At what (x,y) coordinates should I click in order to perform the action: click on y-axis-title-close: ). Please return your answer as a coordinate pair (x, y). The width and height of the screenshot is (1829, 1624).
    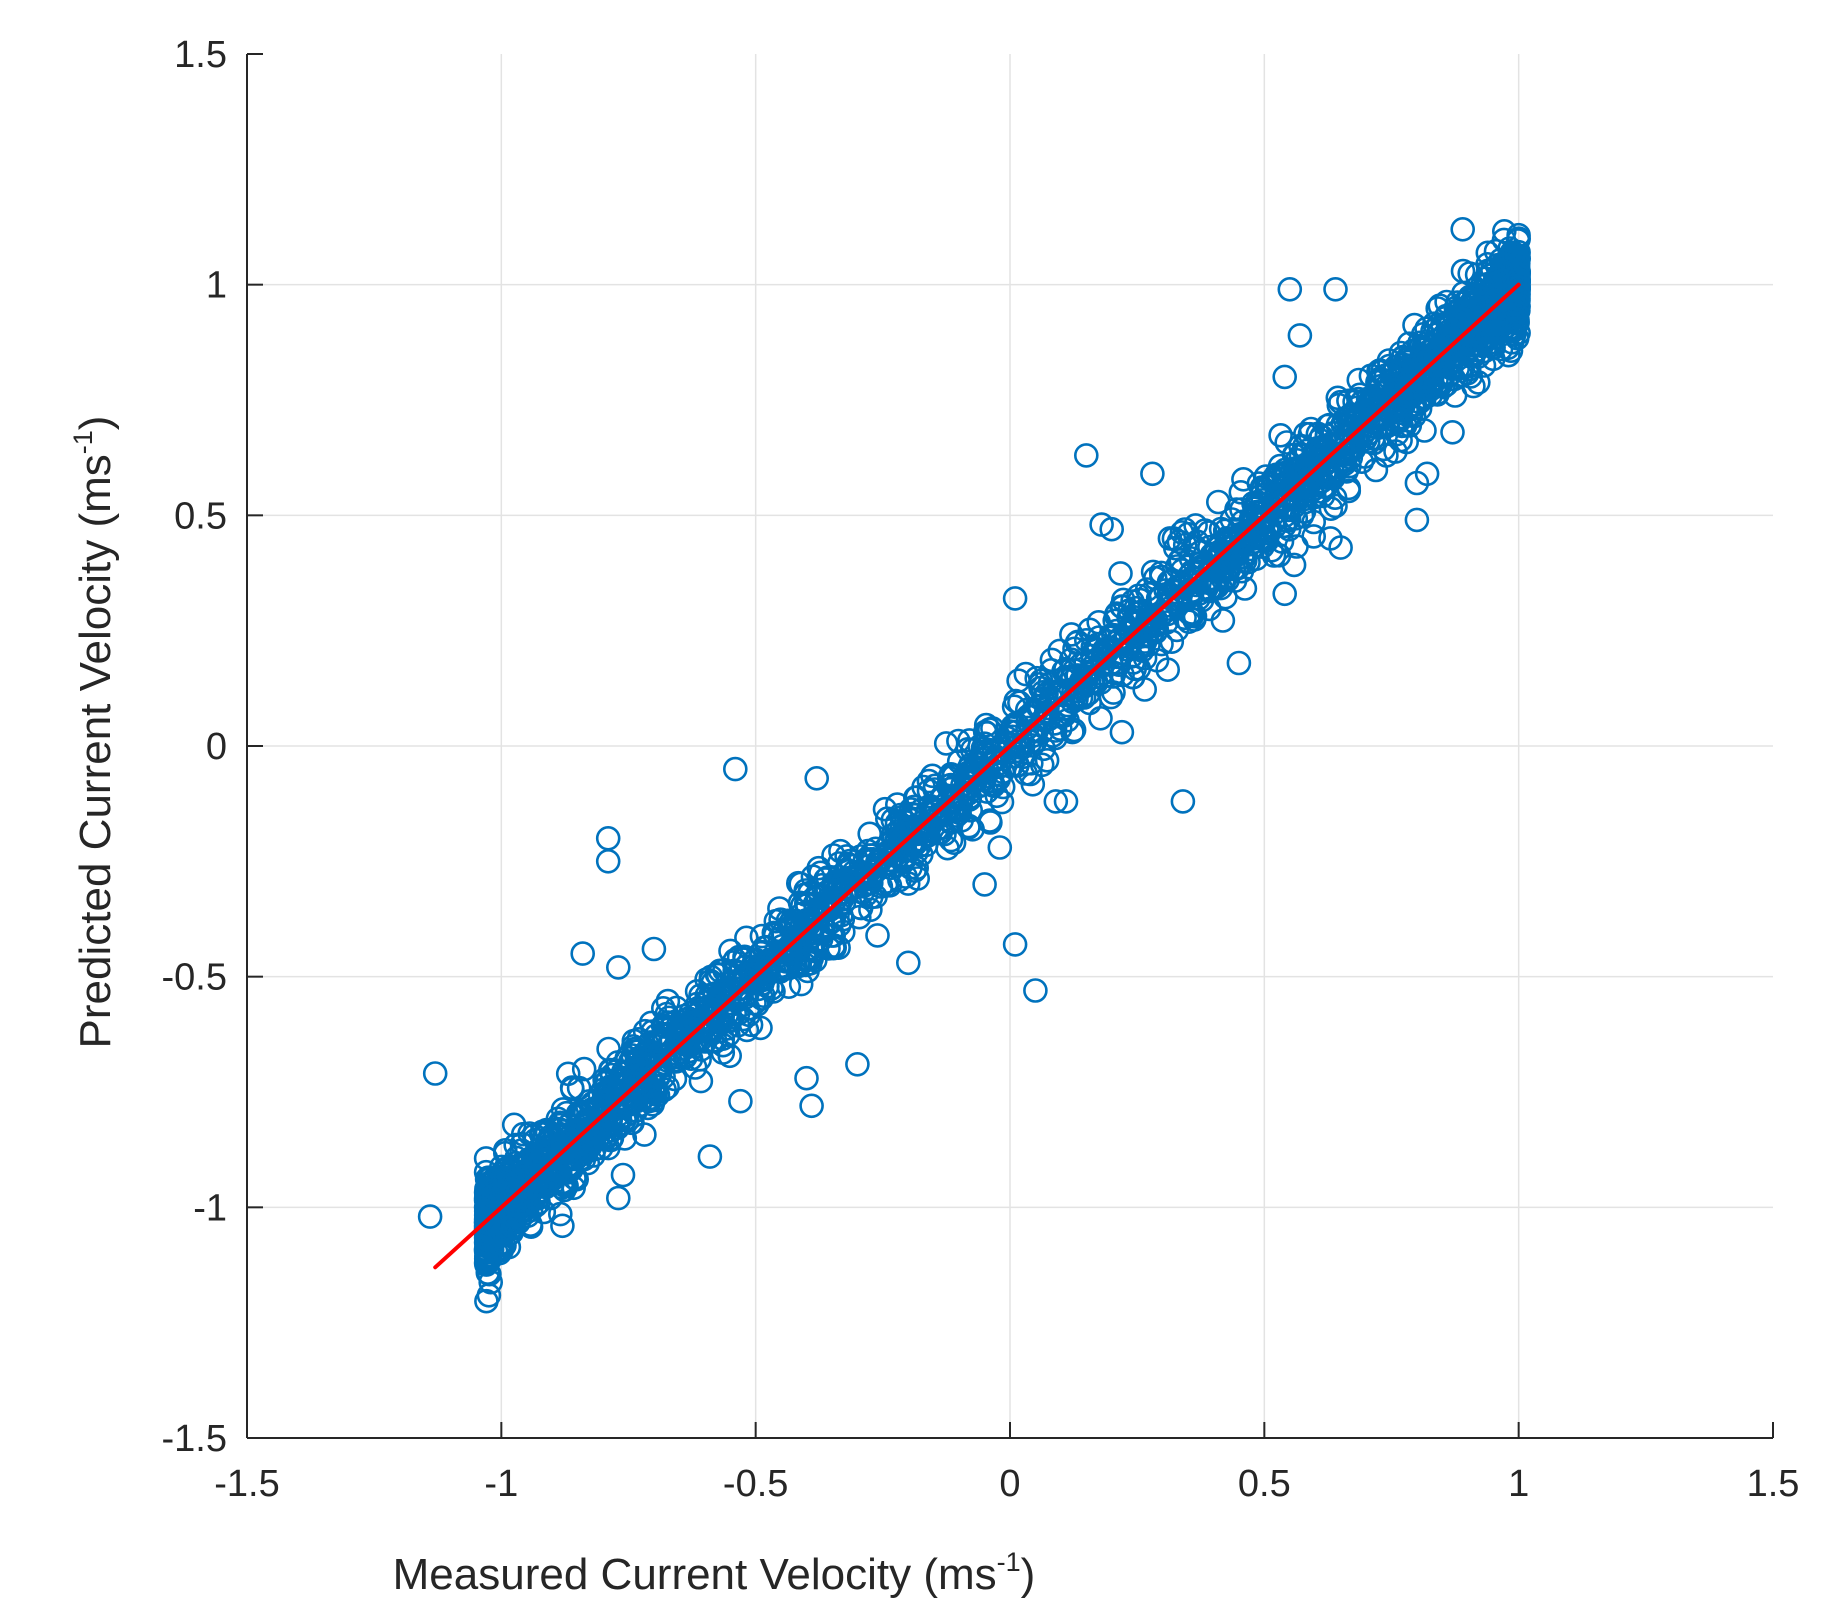
    Looking at the image, I should click on (95, 423).